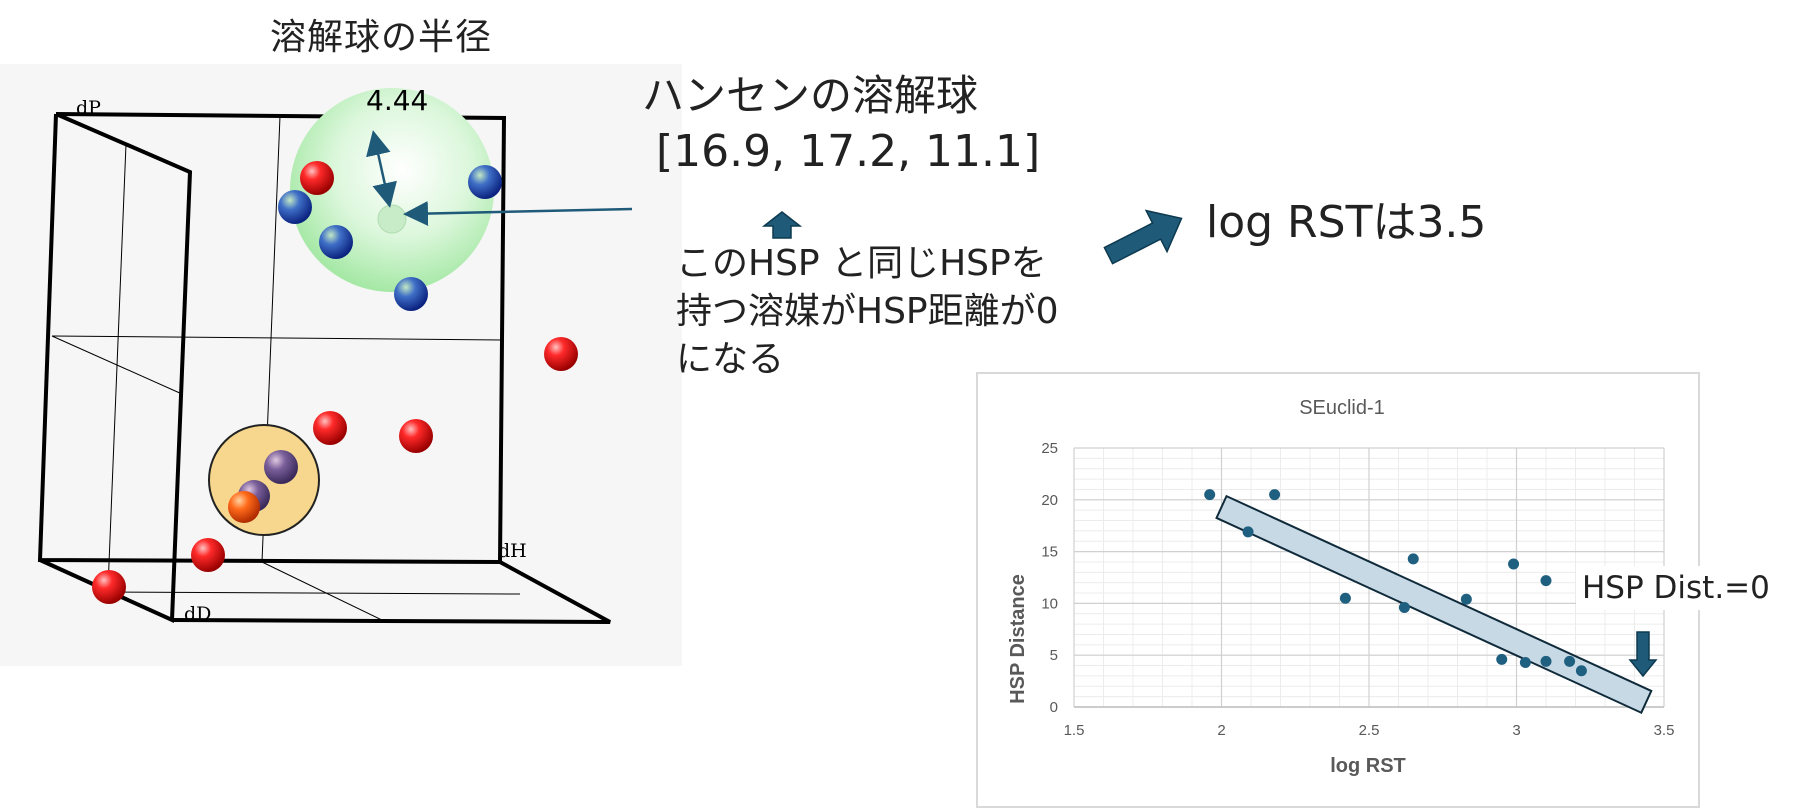 This screenshot has width=1810, height=808. What do you see at coordinates (518, 214) in the screenshot?
I see `center-pointer-arrow` at bounding box center [518, 214].